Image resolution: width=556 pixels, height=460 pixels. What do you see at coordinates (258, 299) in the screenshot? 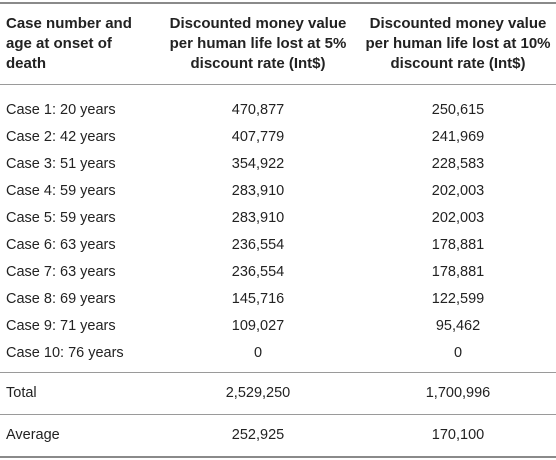
I see `rate-5-cell: 145,716` at bounding box center [258, 299].